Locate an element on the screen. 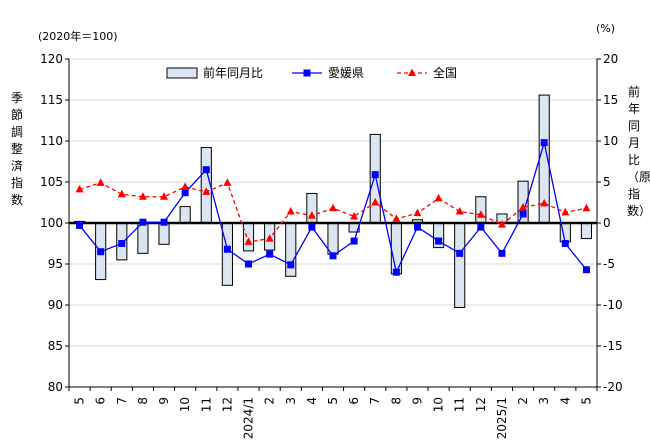 The height and width of the screenshot is (445, 650). left-tick-label: 110 is located at coordinates (51, 141).